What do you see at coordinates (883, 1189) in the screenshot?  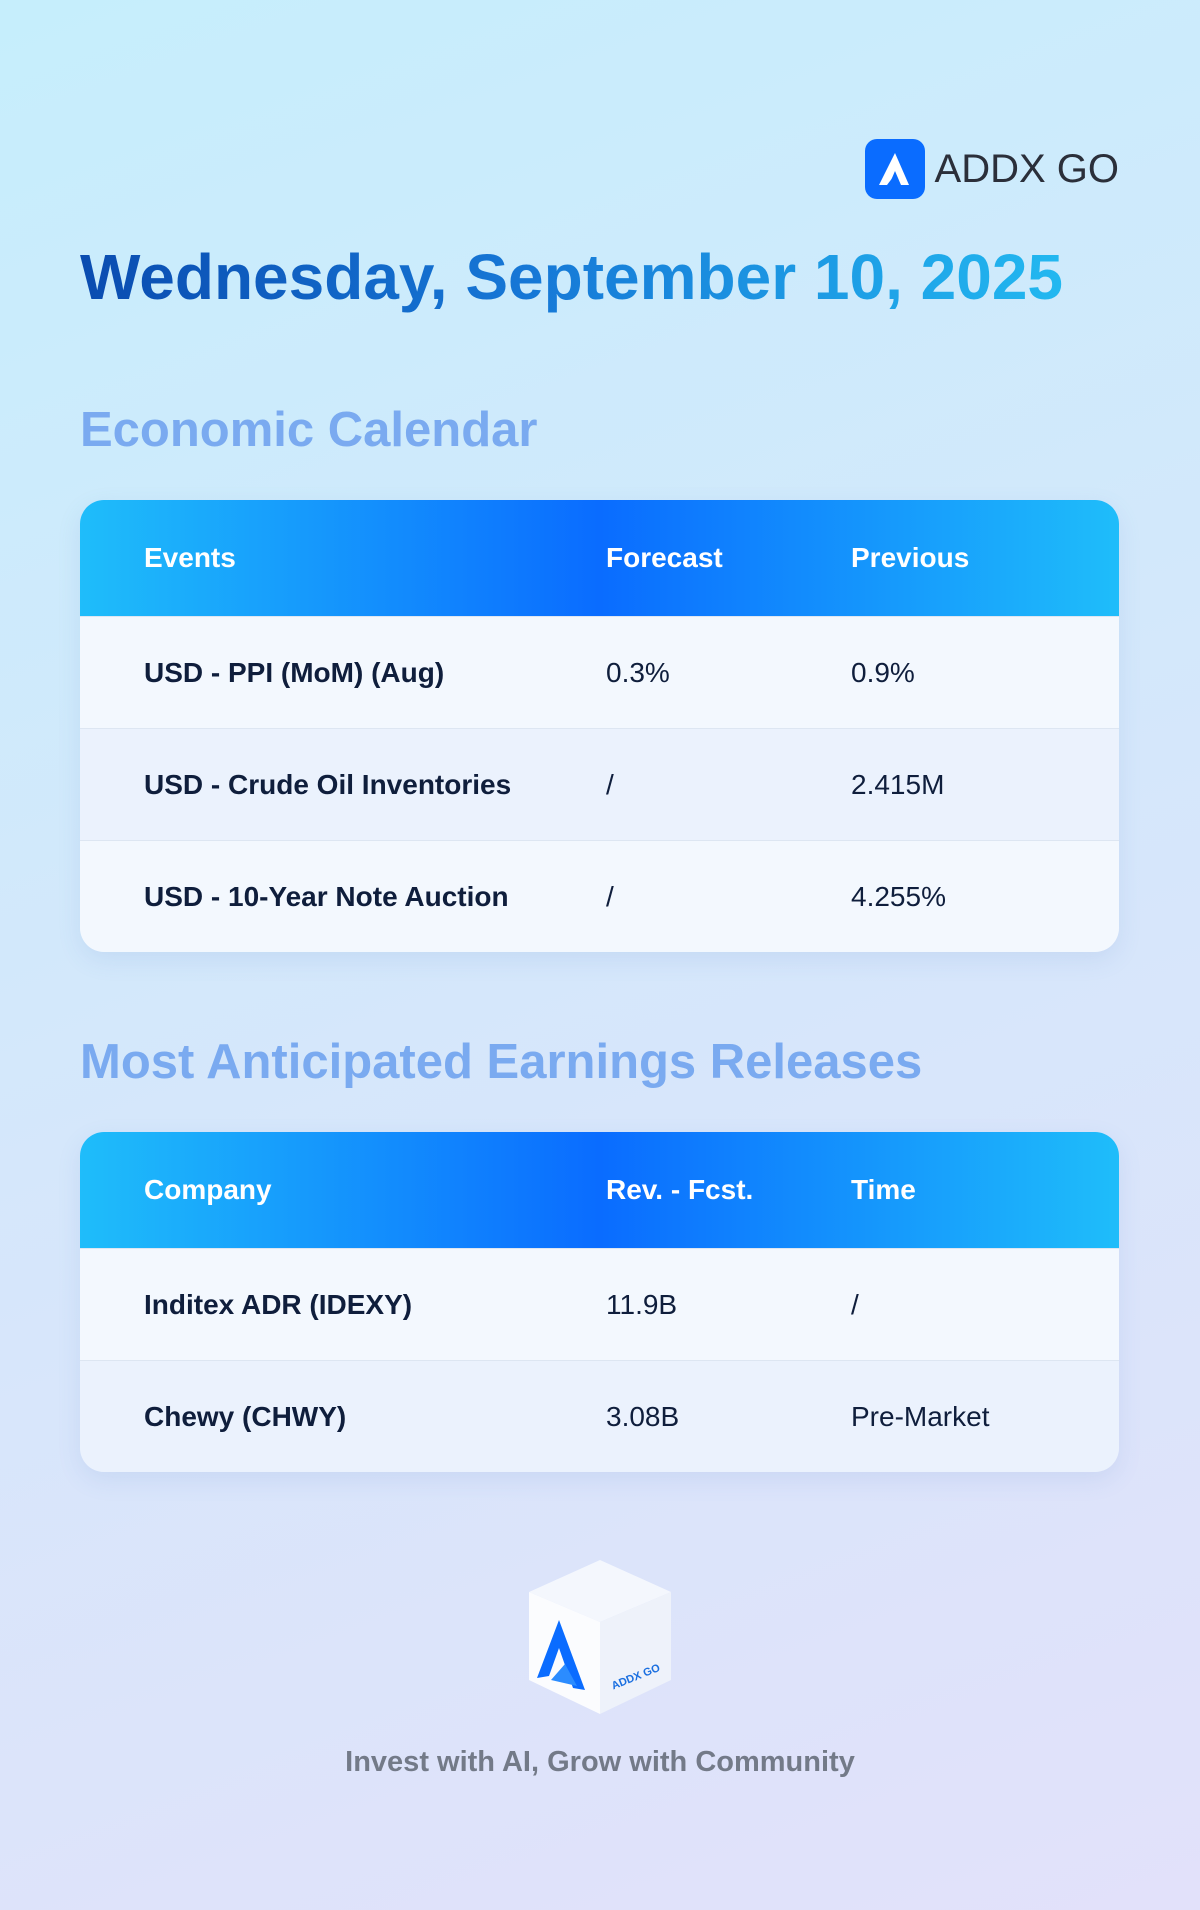 I see `column-header: Time` at bounding box center [883, 1189].